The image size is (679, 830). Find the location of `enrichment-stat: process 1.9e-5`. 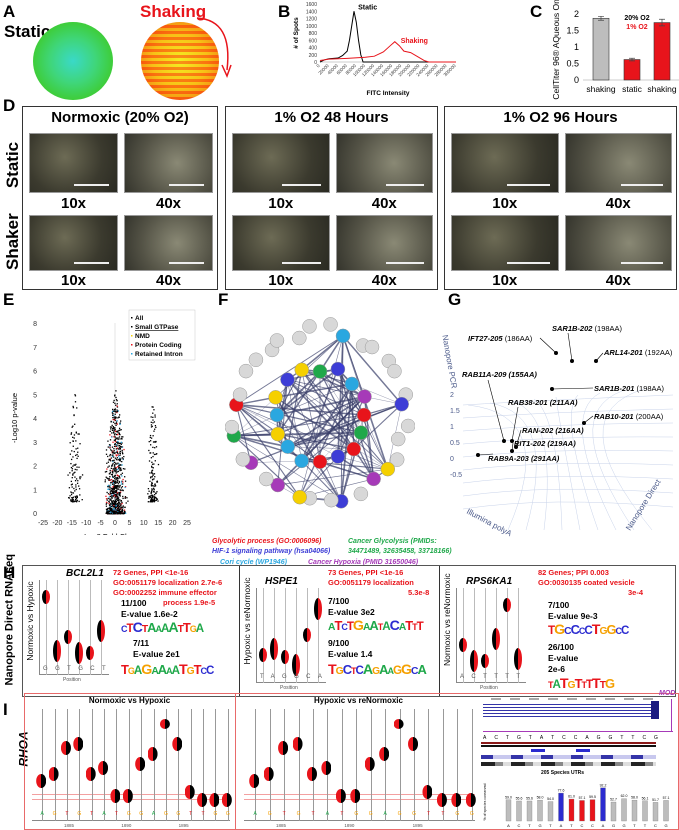

enrichment-stat: process 1.9e-5 is located at coordinates (189, 602).